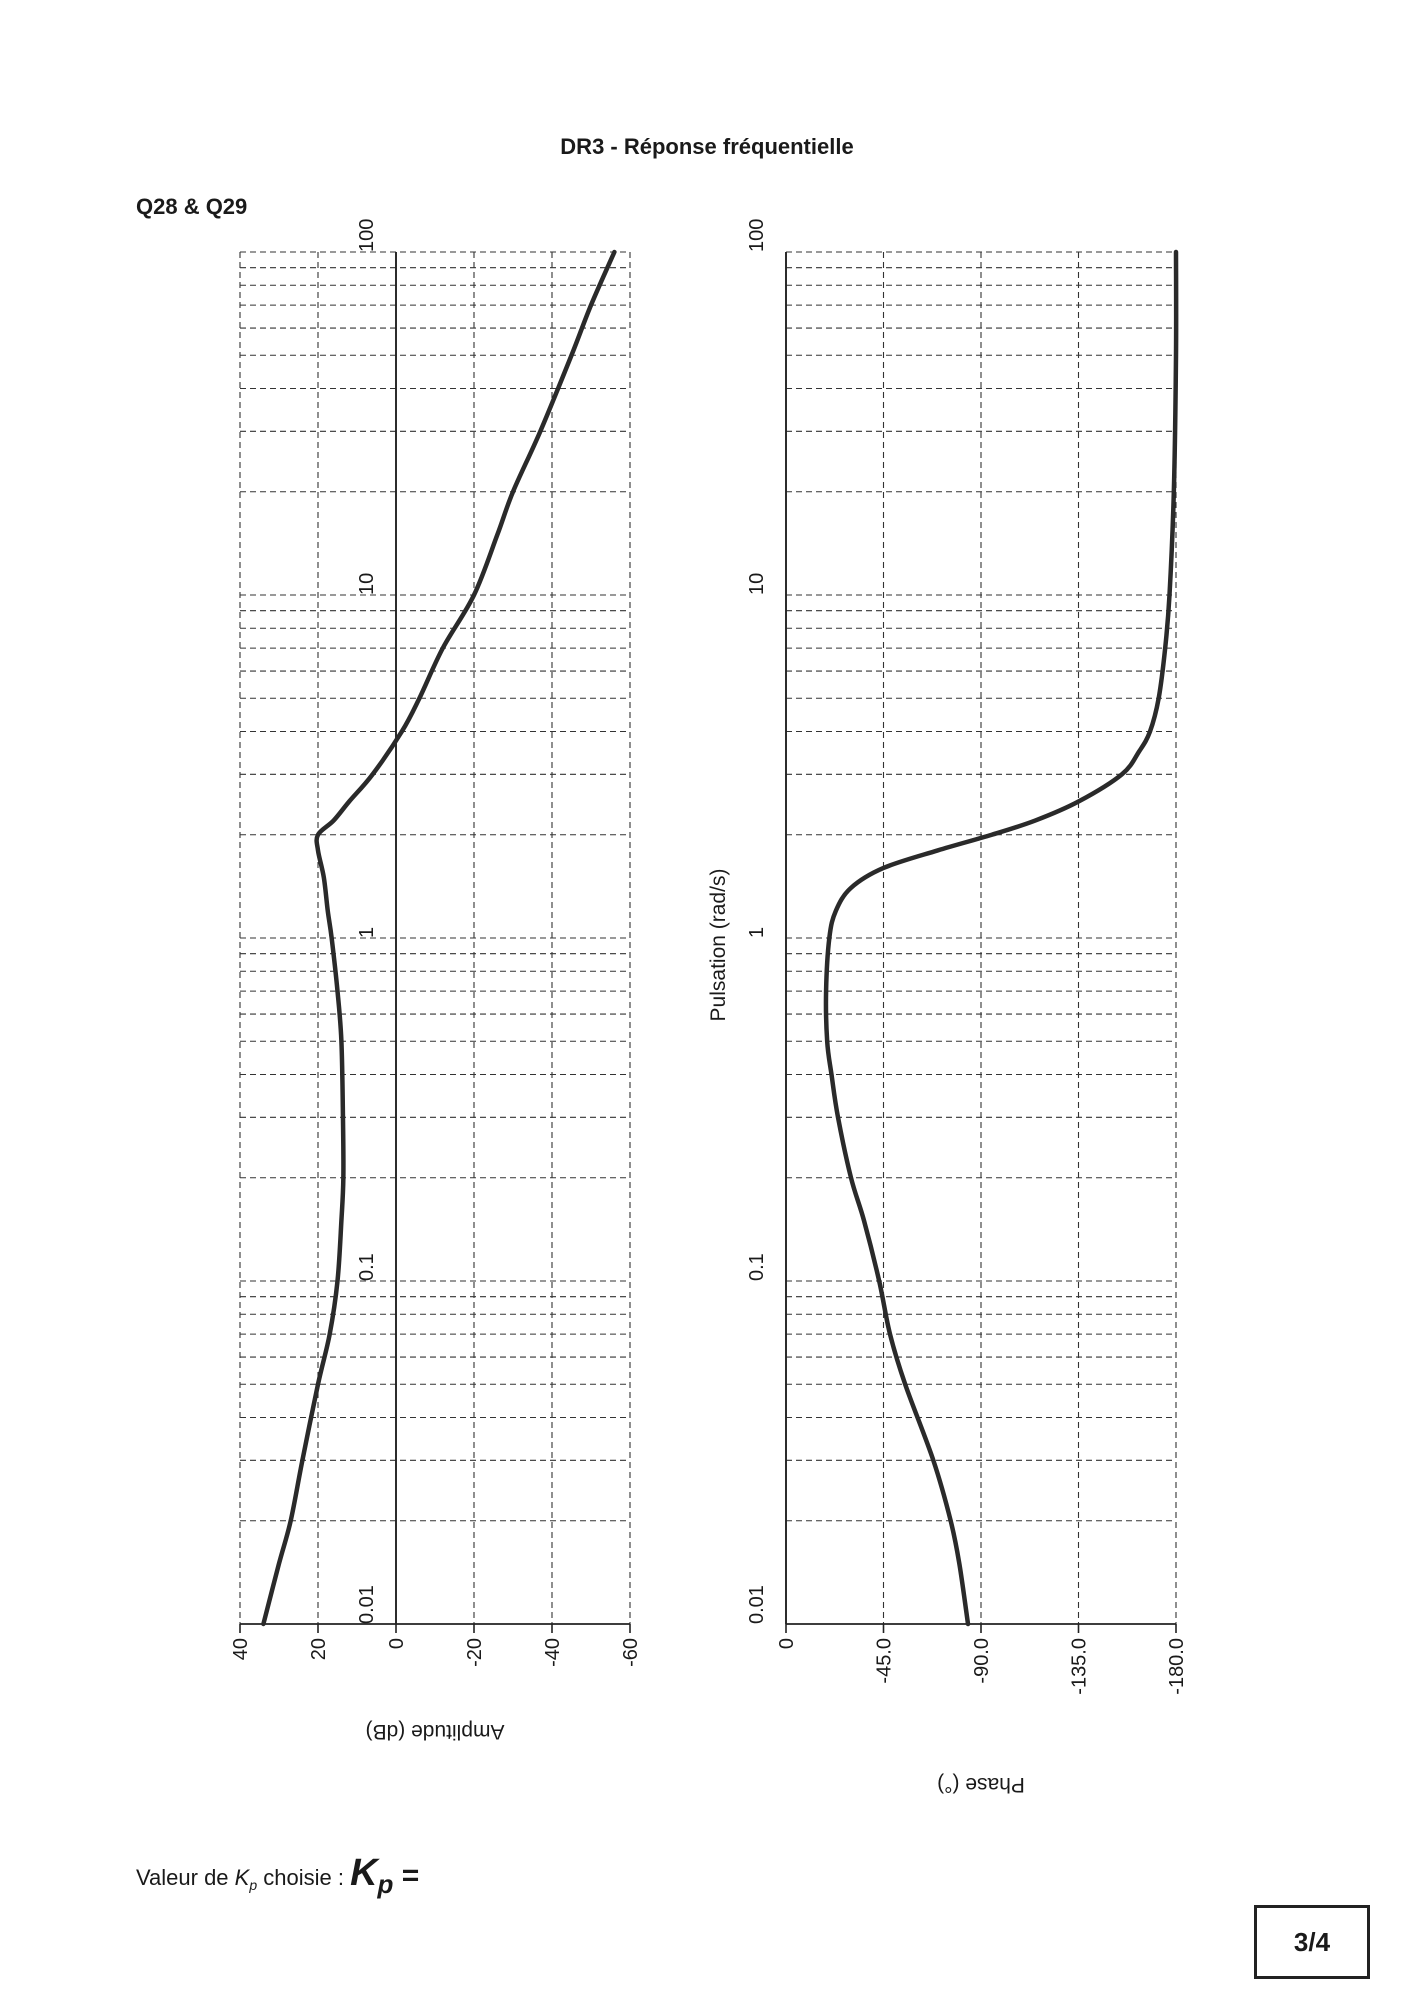 This screenshot has width=1414, height=2000. I want to click on value-axis-title: Amplitude (dB), so click(435, 1731).